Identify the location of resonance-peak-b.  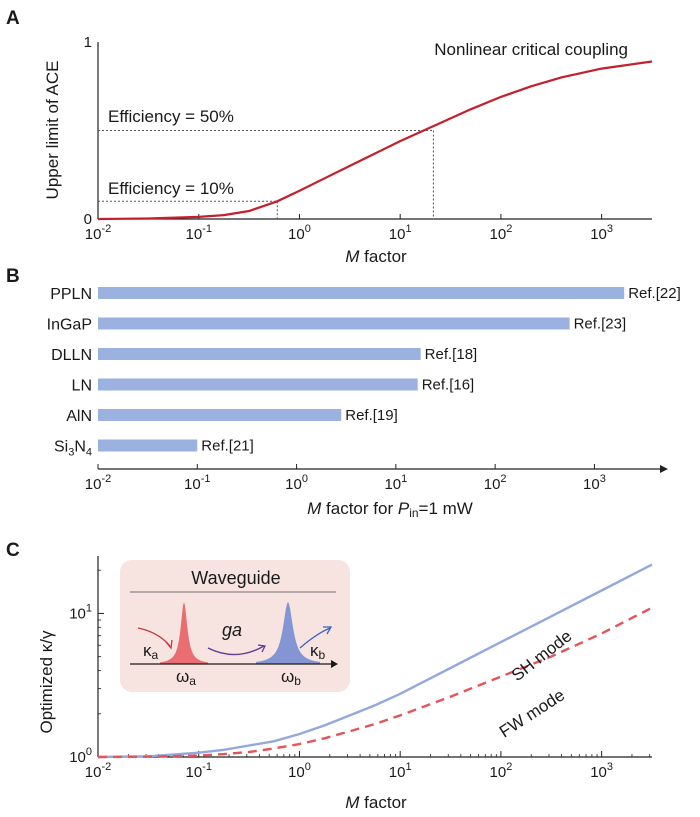
(288, 633).